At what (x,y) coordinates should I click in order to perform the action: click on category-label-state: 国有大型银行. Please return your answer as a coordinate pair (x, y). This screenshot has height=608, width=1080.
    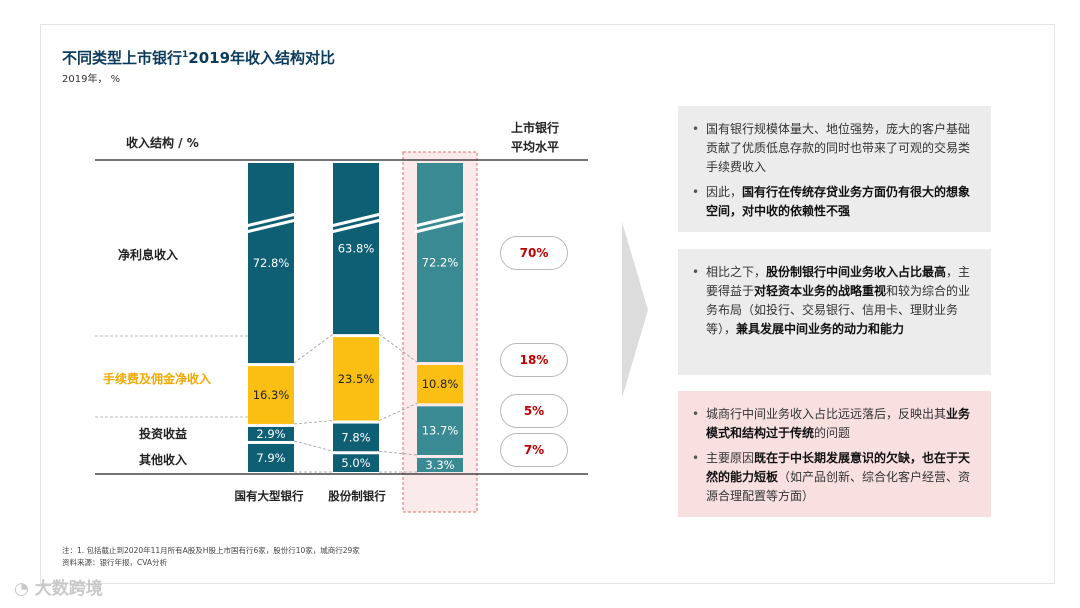
    Looking at the image, I should click on (269, 496).